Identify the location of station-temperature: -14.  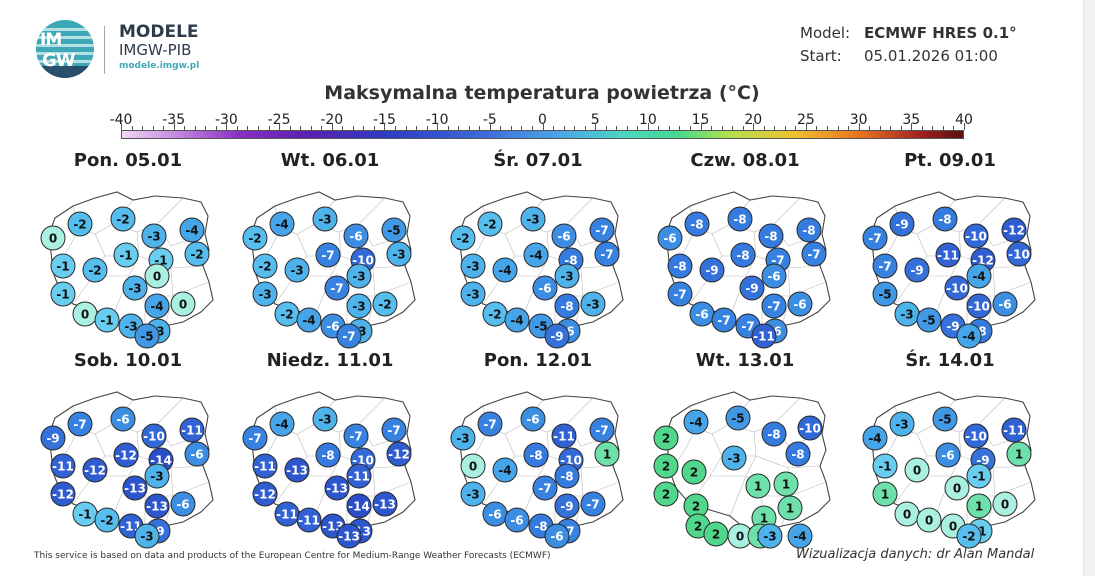
(359, 507).